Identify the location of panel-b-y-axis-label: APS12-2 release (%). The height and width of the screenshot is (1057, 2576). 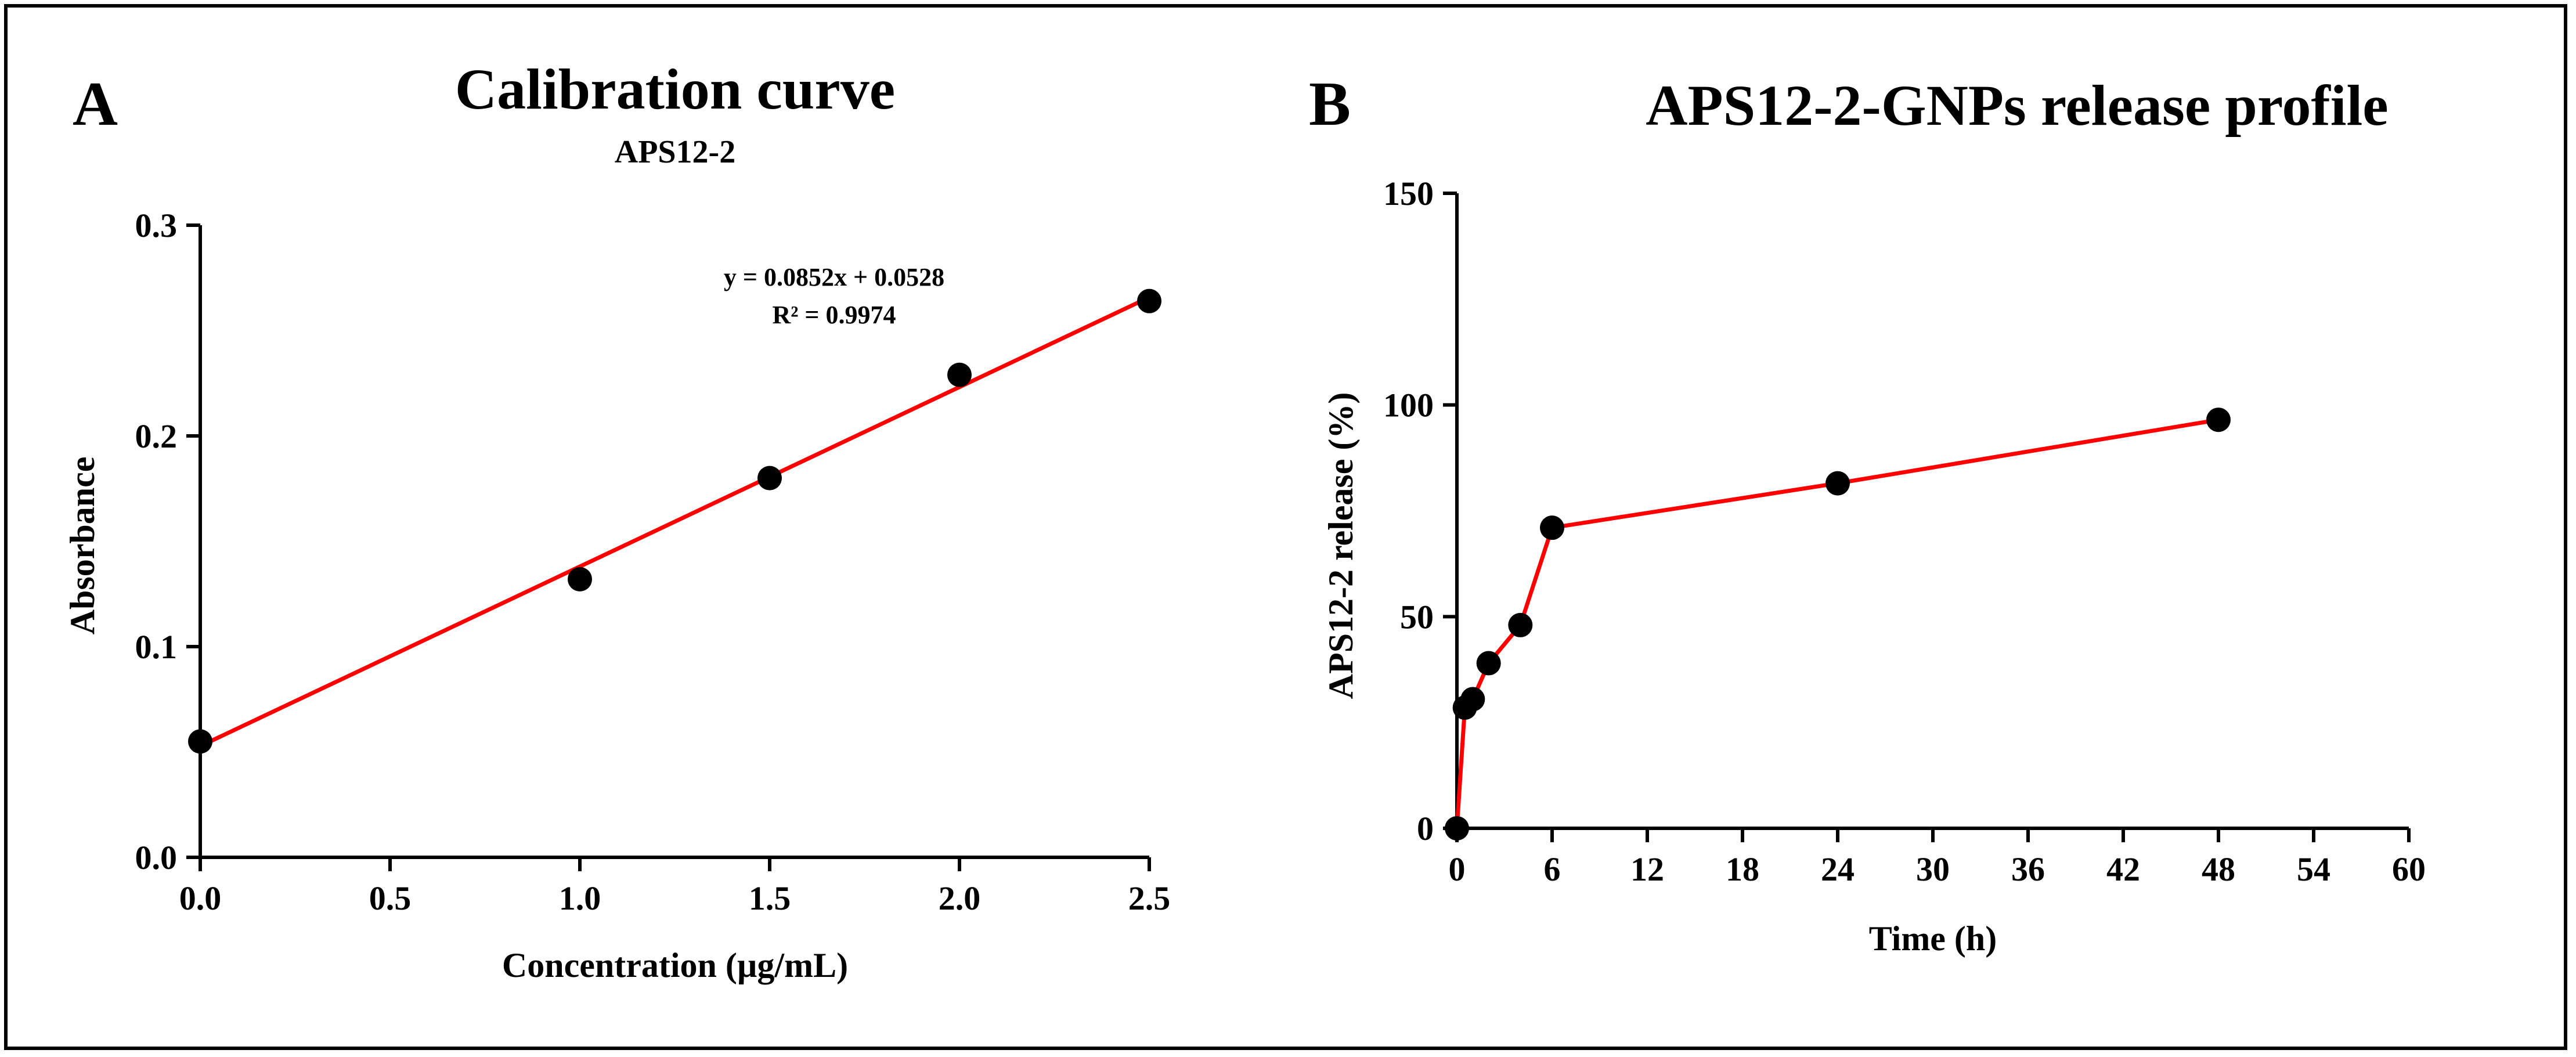
(1341, 546).